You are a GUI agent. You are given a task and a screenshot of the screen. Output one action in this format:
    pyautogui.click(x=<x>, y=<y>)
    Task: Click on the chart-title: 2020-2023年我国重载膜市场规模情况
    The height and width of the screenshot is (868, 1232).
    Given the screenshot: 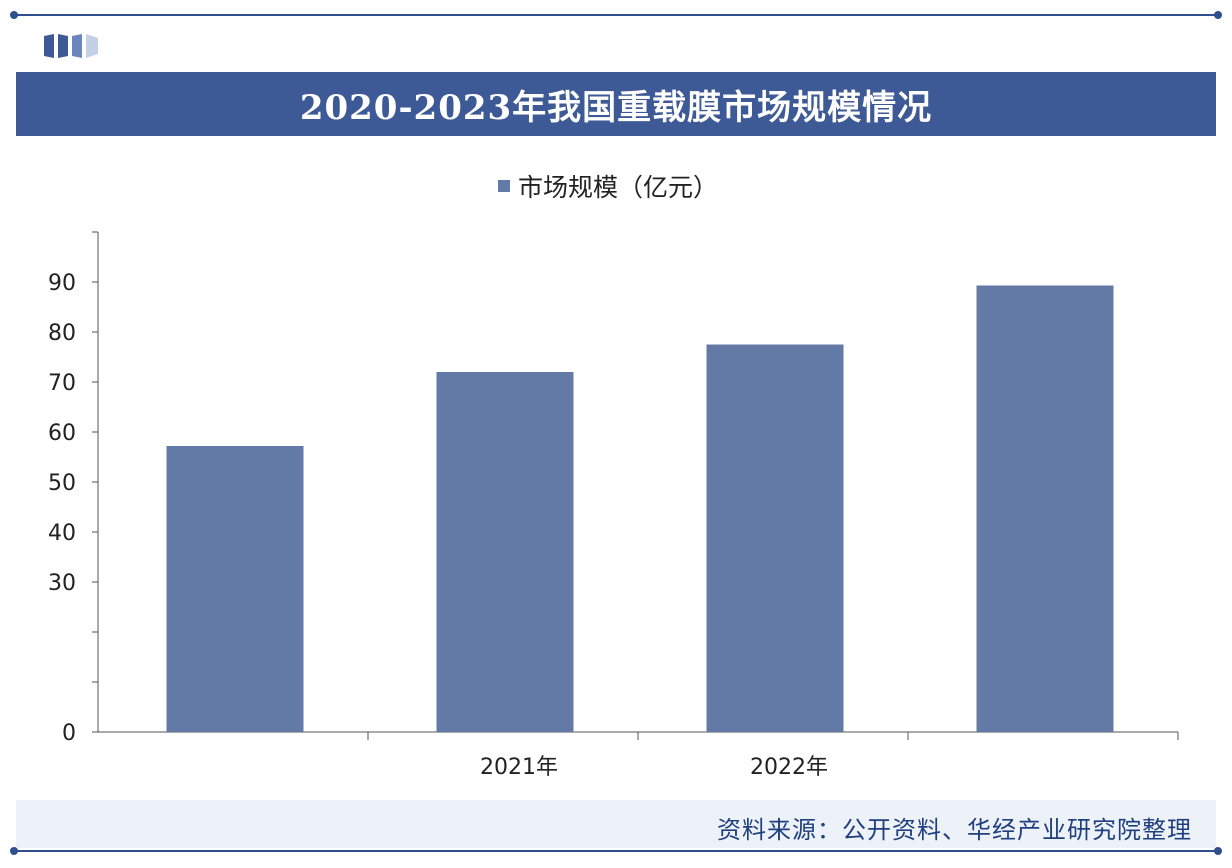 What is the action you would take?
    pyautogui.click(x=616, y=107)
    